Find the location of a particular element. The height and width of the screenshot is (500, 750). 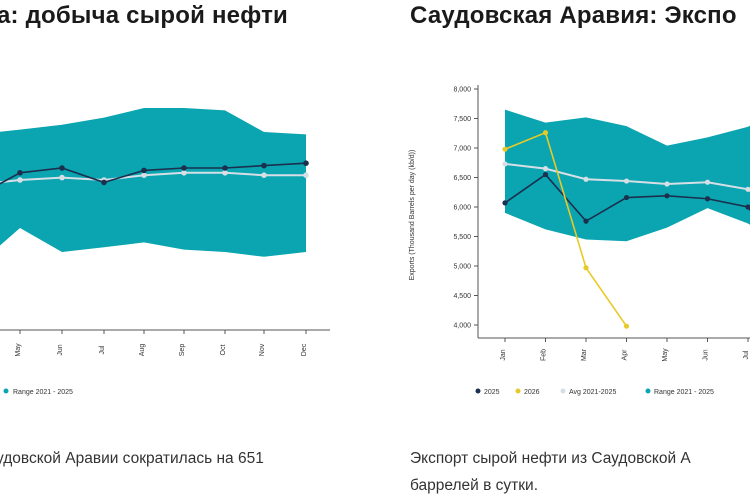

legend-label-range-2021-2025: Range 2021 - 2025 is located at coordinates (684, 392).